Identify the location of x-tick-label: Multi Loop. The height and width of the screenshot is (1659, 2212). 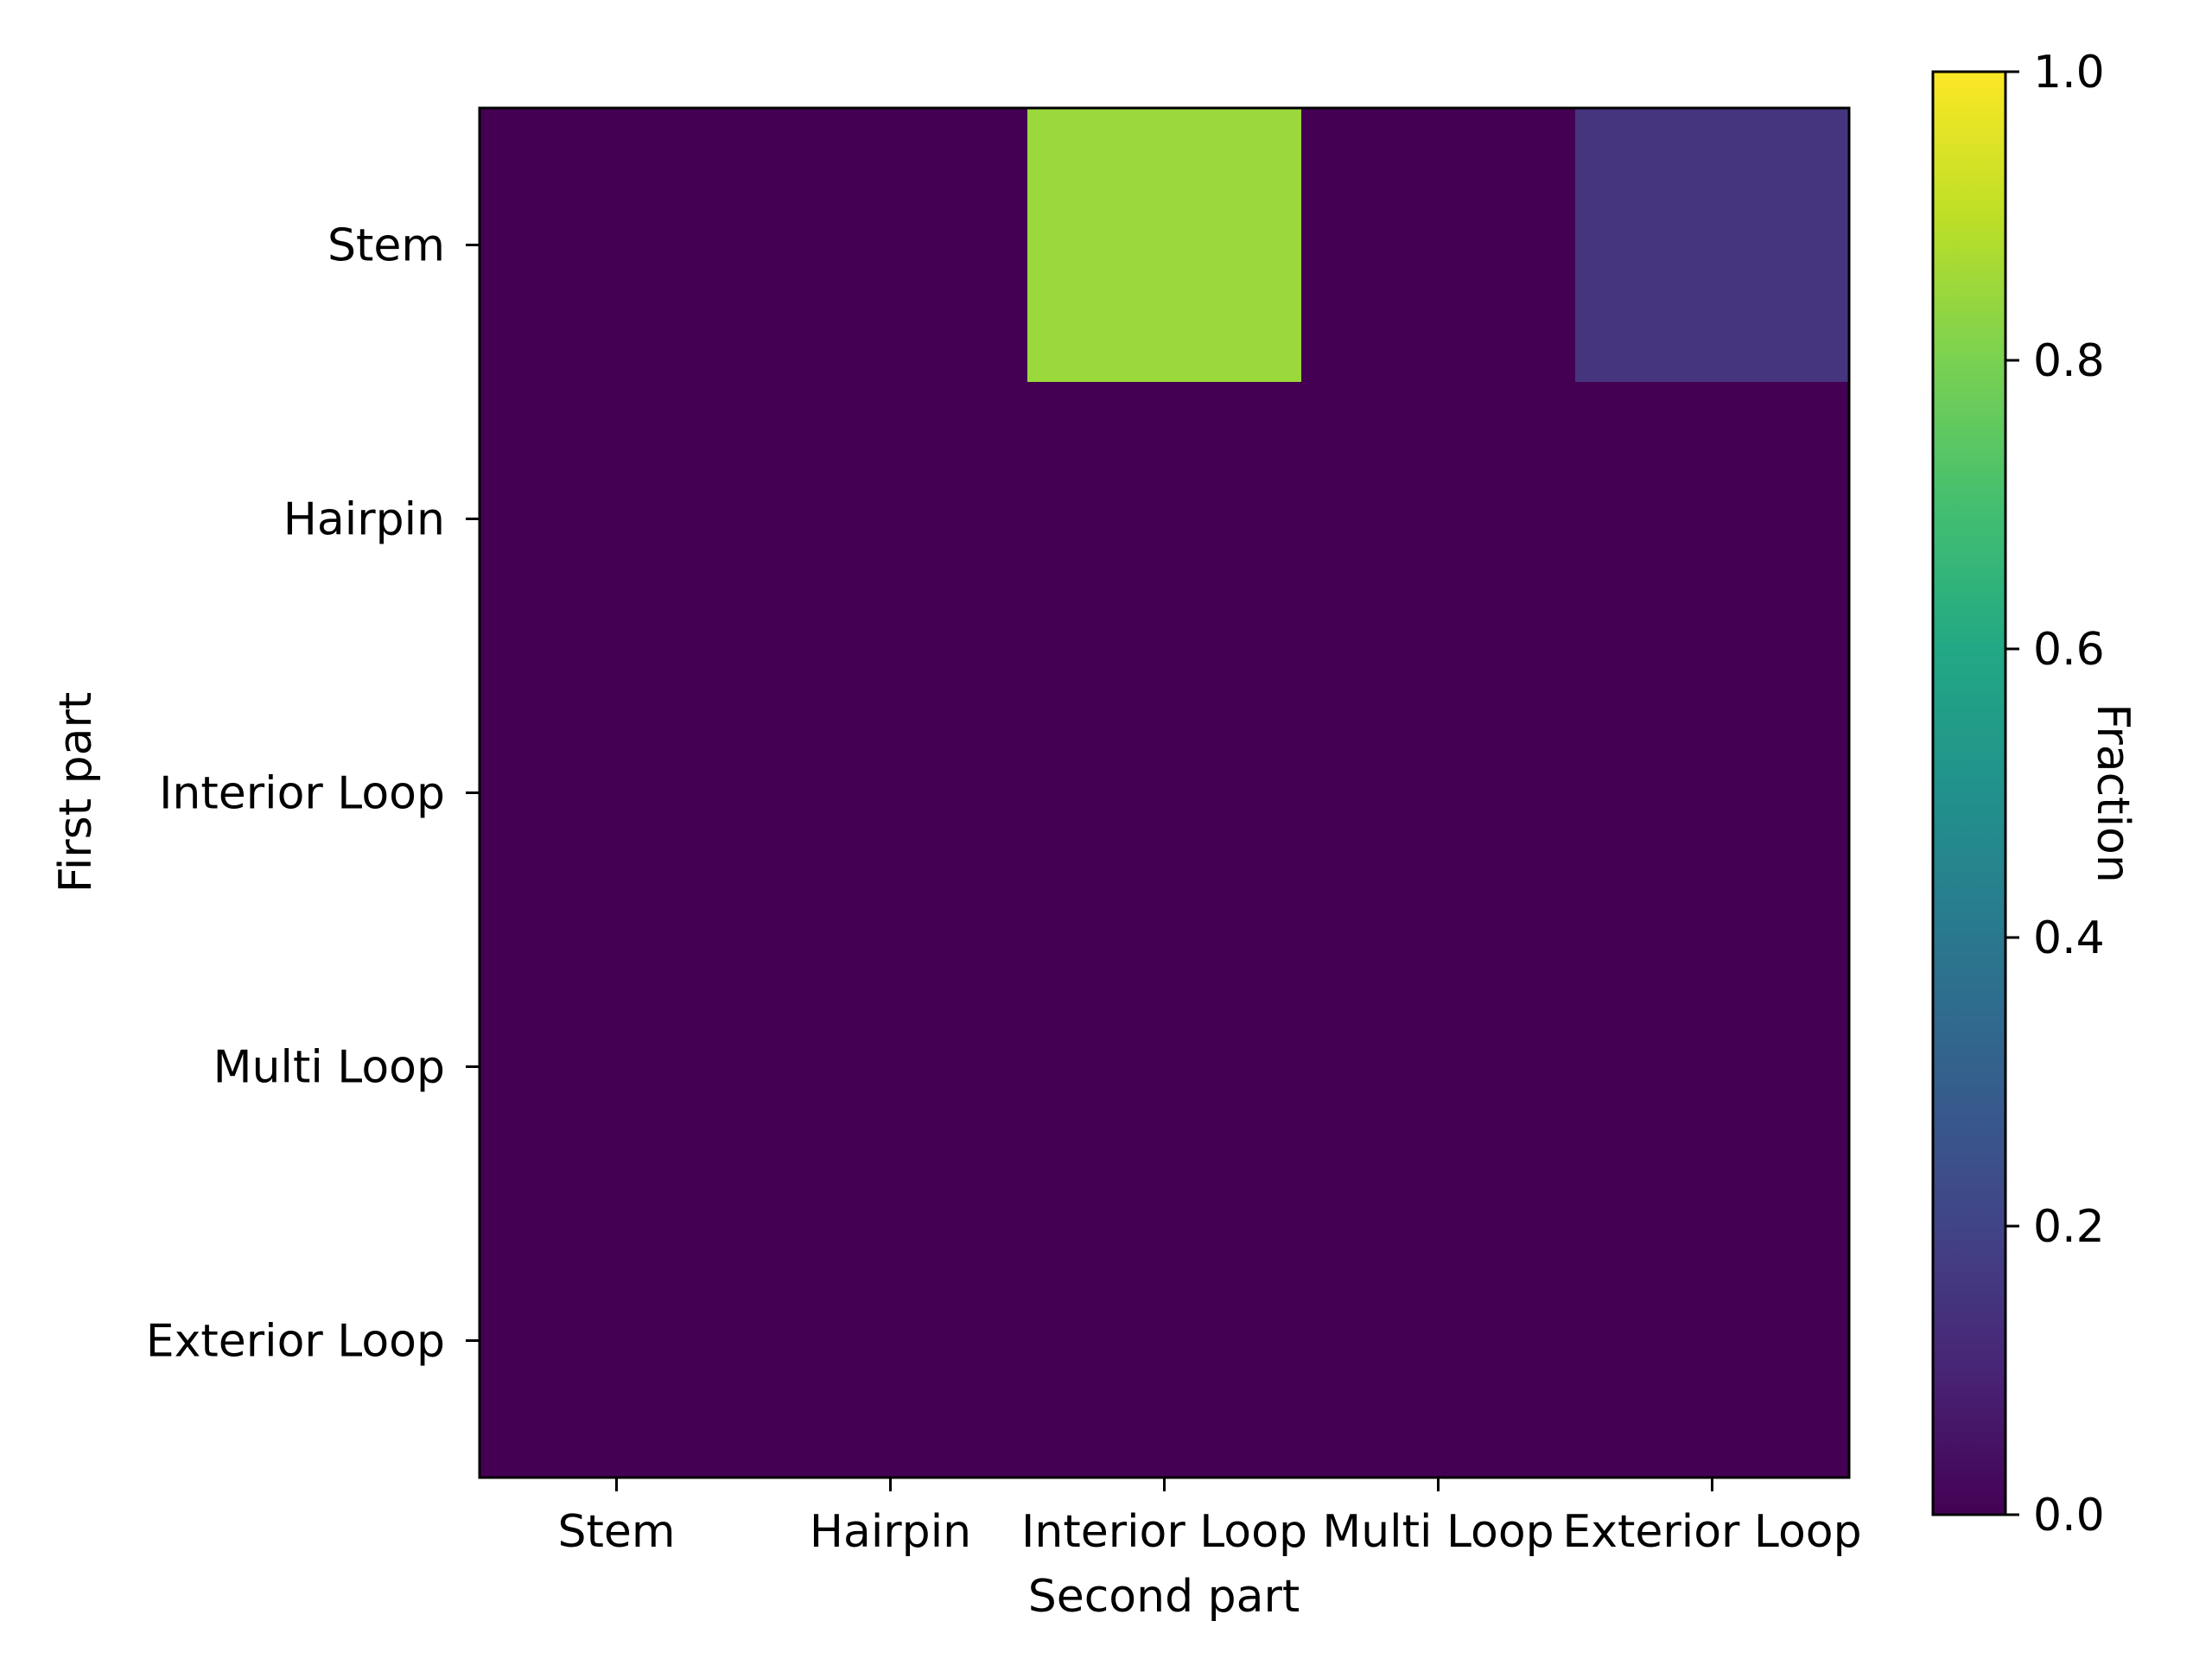
(1438, 1532).